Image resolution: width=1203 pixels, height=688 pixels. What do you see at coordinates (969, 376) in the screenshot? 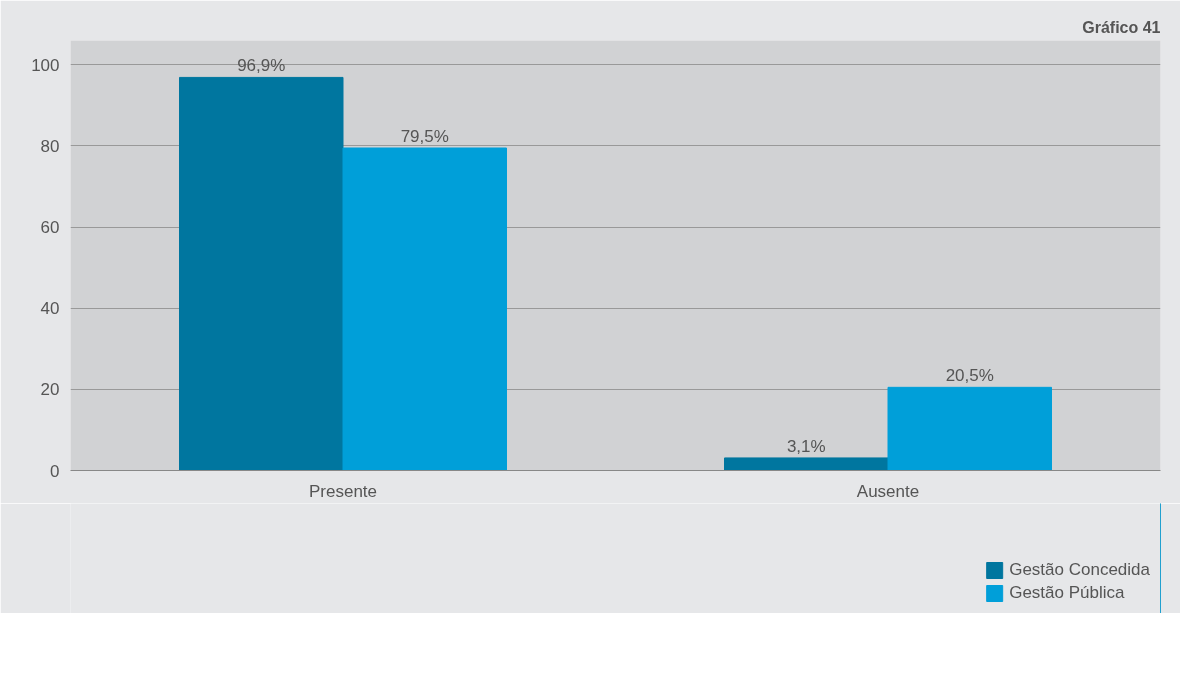
I see `data-label: 20,5%` at bounding box center [969, 376].